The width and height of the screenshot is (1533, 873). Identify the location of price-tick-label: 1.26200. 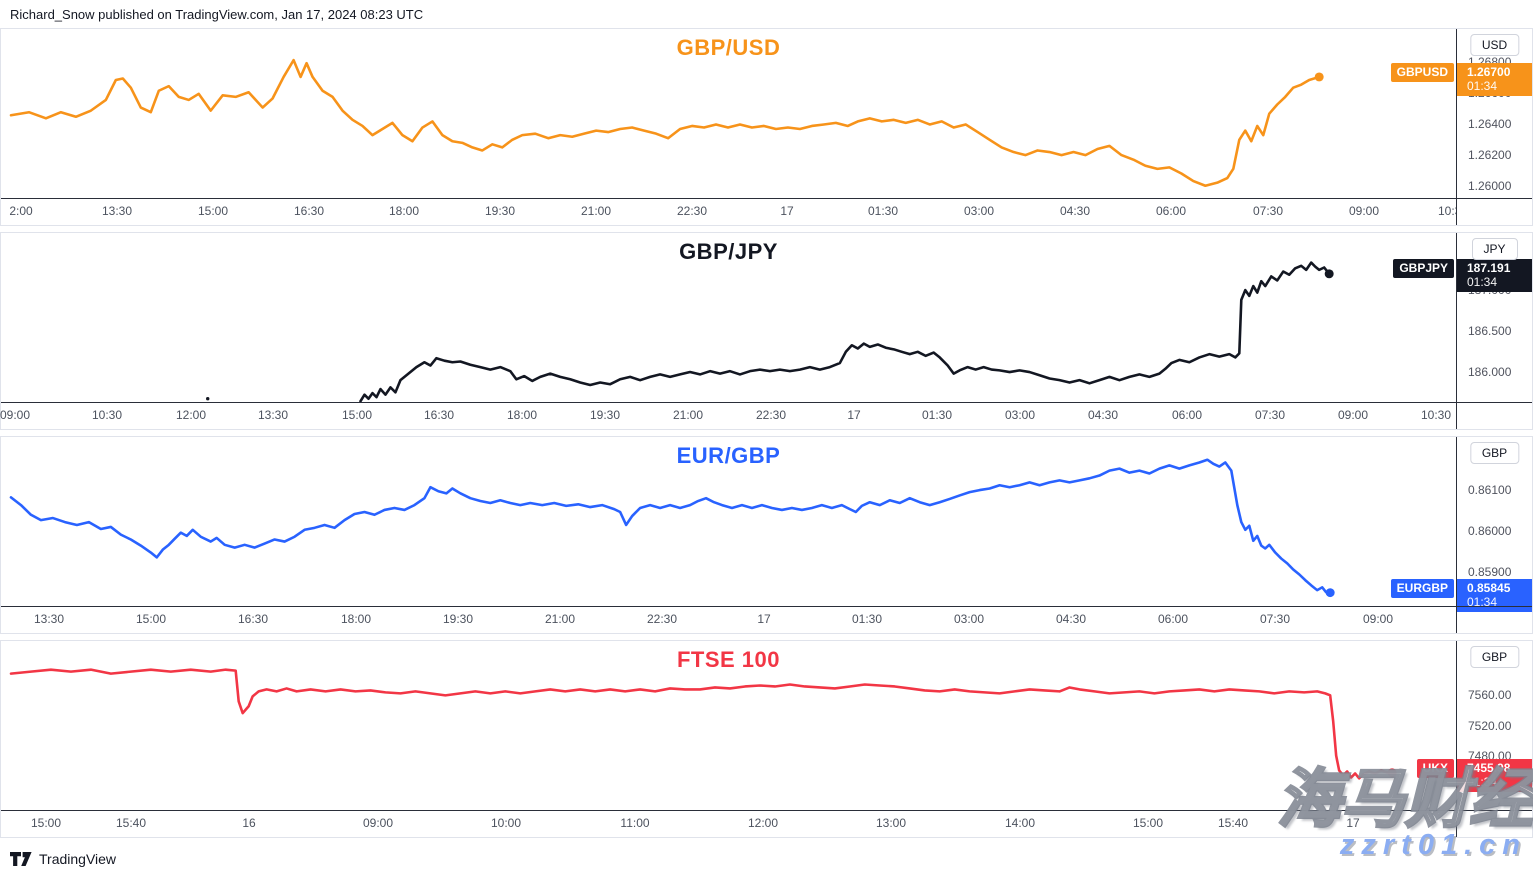
(1490, 155).